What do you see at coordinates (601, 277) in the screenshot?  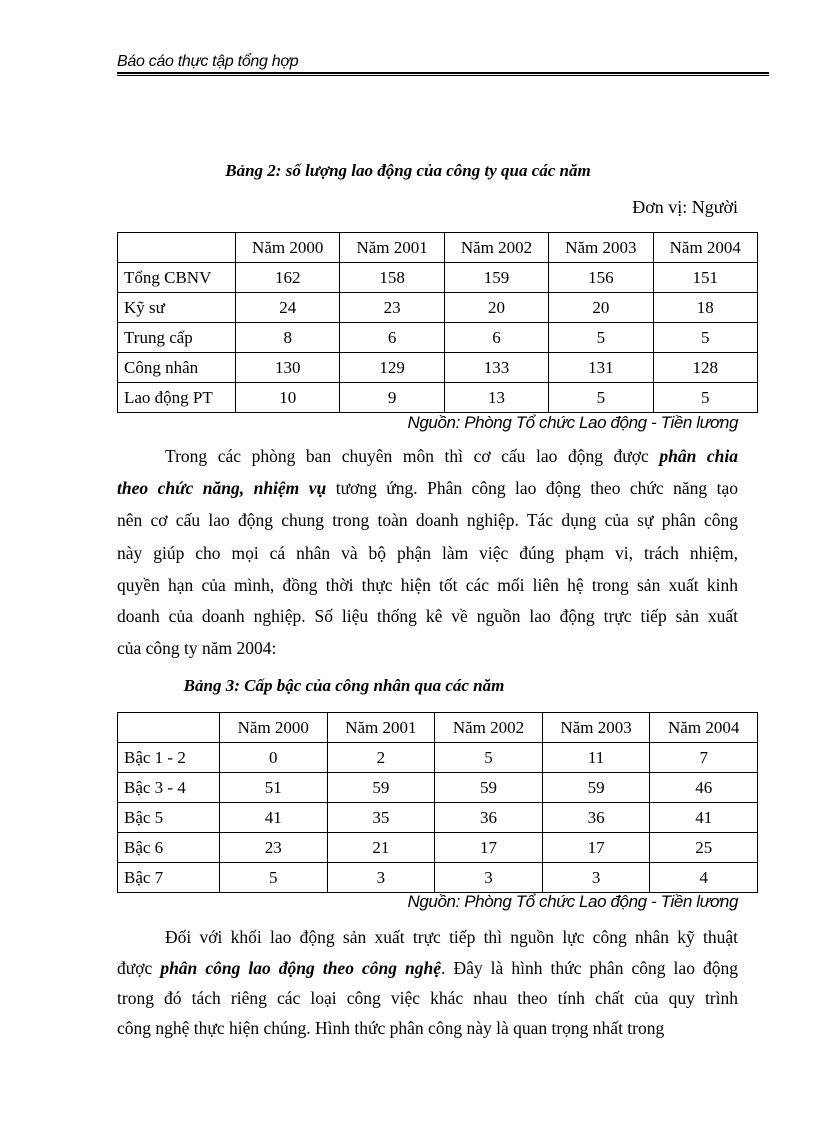 I see `table-cell: 156` at bounding box center [601, 277].